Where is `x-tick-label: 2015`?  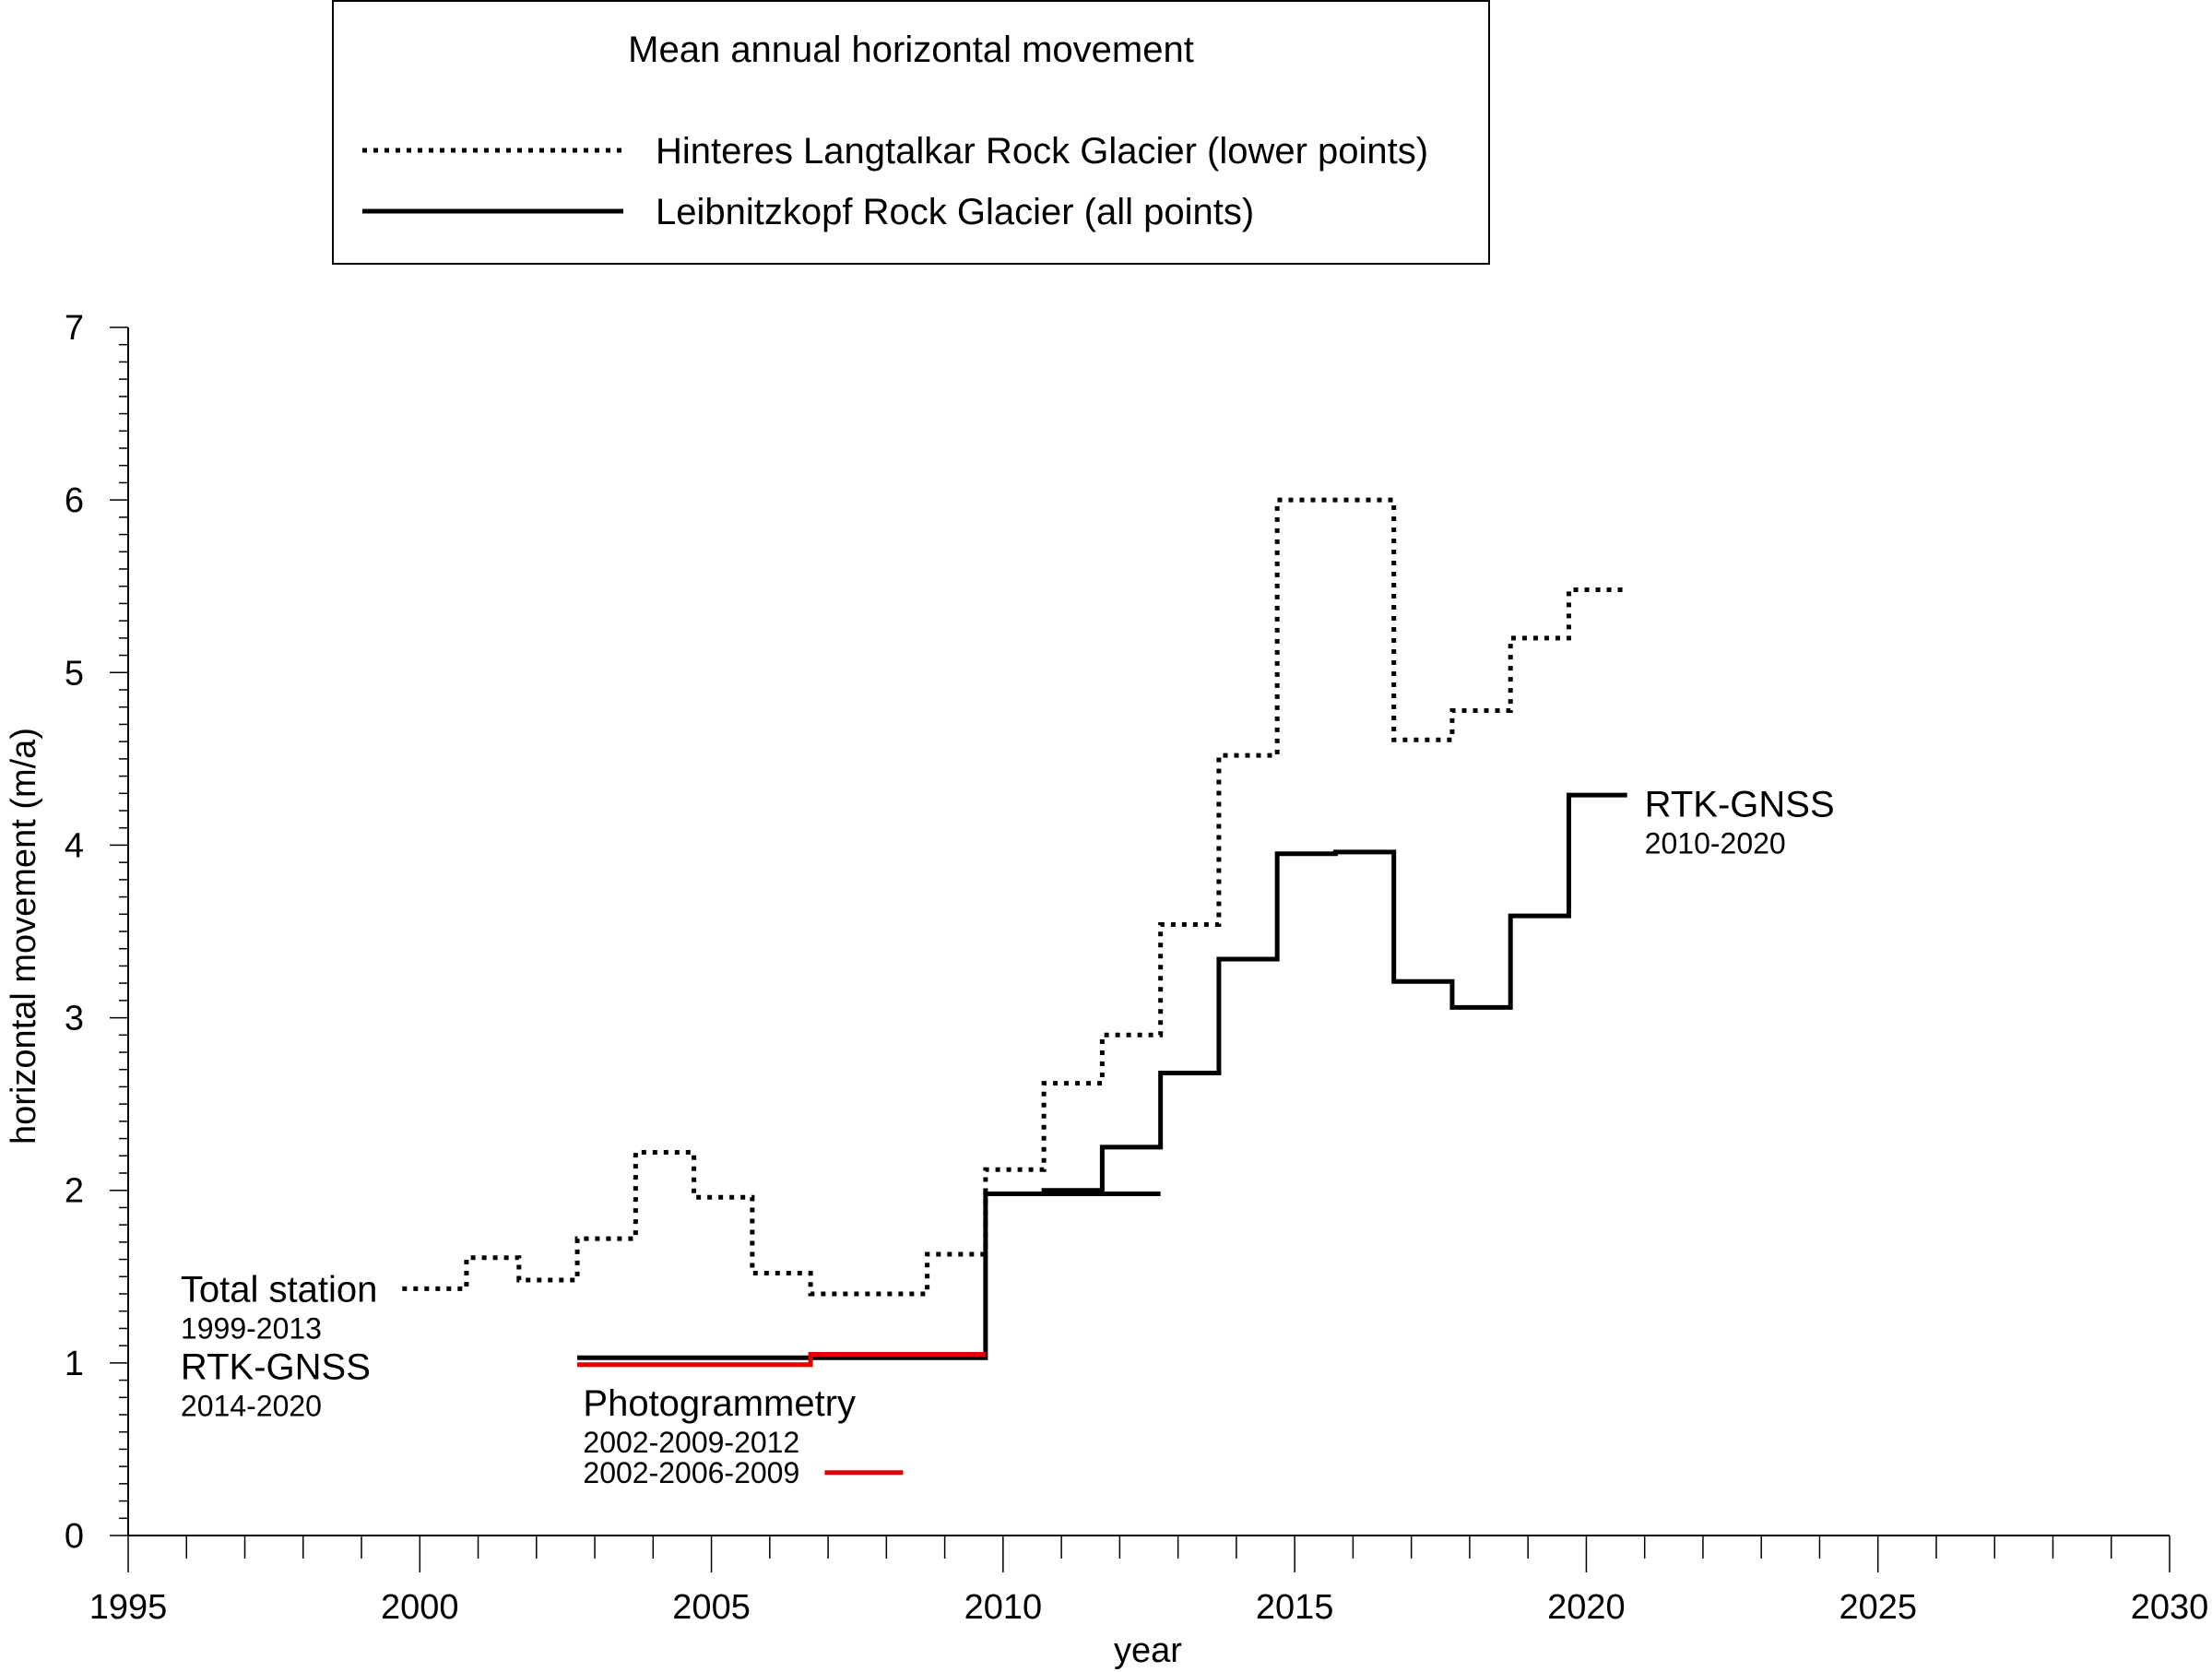 x-tick-label: 2015 is located at coordinates (1295, 1607).